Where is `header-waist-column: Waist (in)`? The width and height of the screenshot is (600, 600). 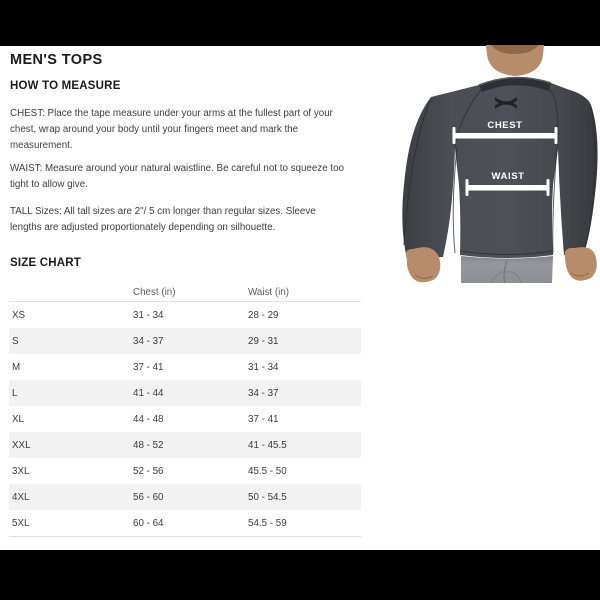
header-waist-column: Waist (in) is located at coordinates (269, 292).